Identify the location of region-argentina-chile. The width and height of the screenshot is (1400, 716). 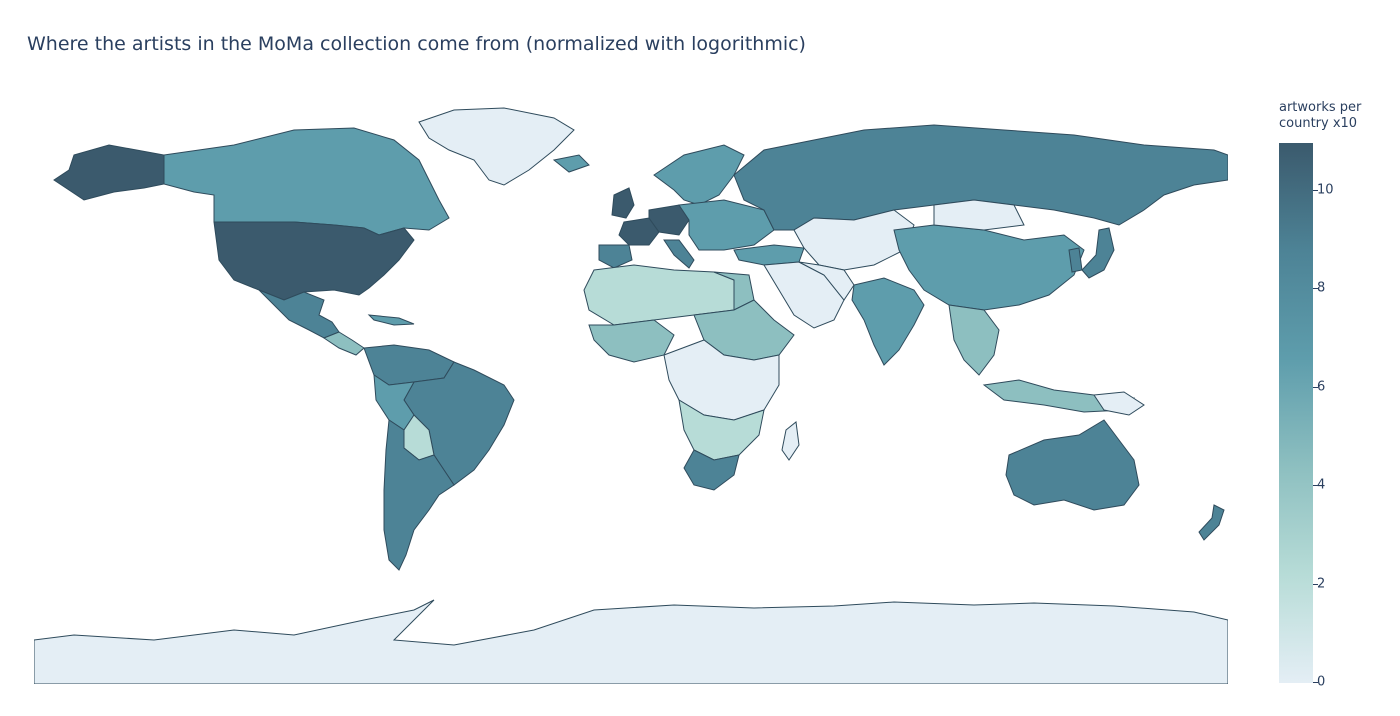
(419, 495).